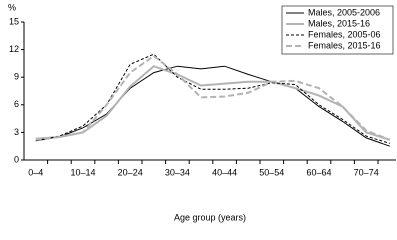 This screenshot has width=397, height=240. I want to click on y-tick-label: 12, so click(14, 49).